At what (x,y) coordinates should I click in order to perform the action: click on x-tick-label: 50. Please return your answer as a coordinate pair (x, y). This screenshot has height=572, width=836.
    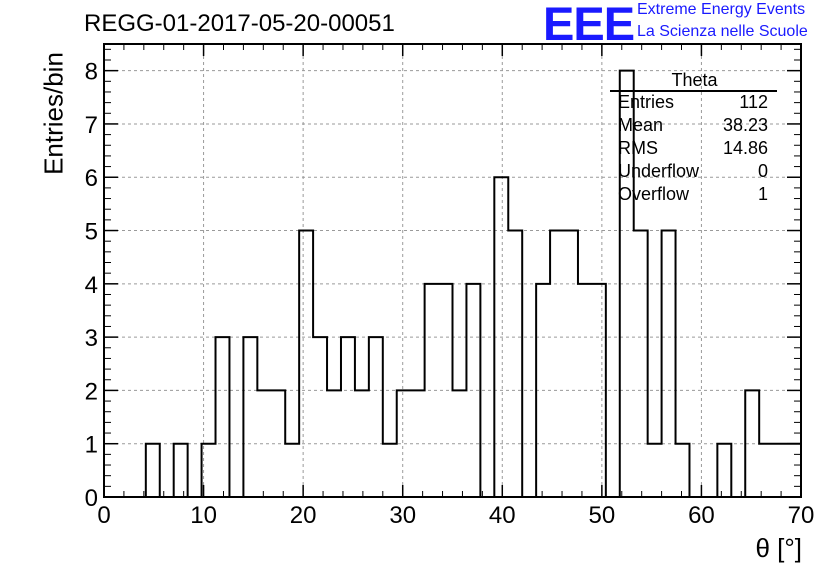
    Looking at the image, I should click on (602, 515).